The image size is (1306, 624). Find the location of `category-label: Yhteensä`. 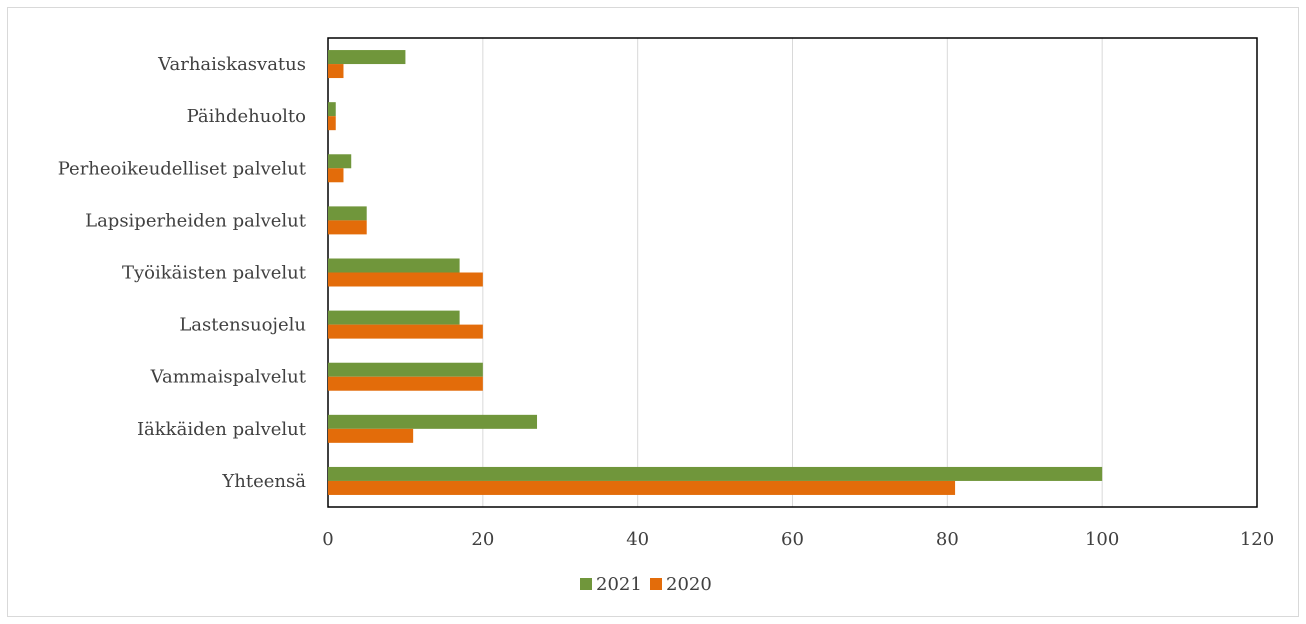

category-label: Yhteensä is located at coordinates (263, 481).